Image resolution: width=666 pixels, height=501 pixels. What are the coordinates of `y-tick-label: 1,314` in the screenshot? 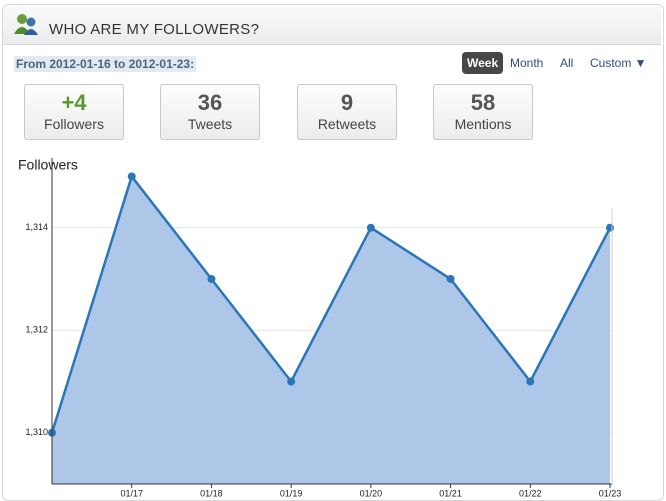 It's located at (36, 227).